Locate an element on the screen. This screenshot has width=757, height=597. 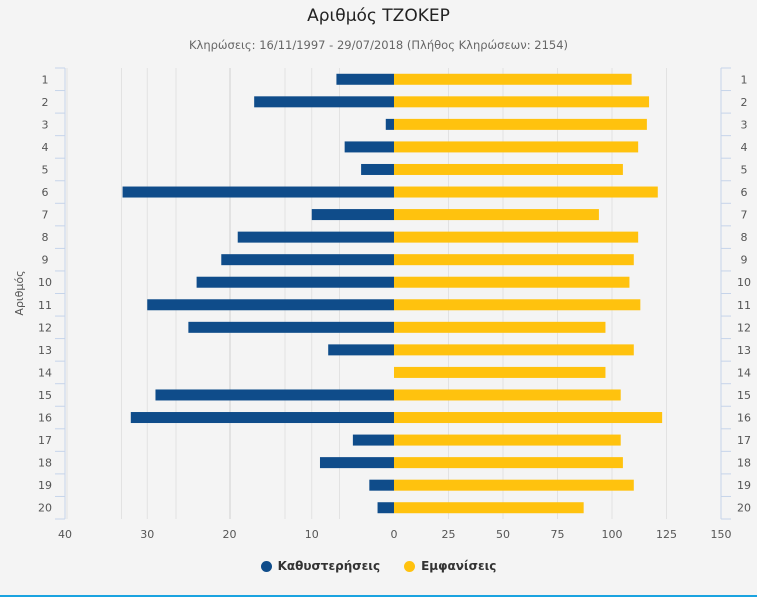
y-tick-label-right: 18 is located at coordinates (744, 463).